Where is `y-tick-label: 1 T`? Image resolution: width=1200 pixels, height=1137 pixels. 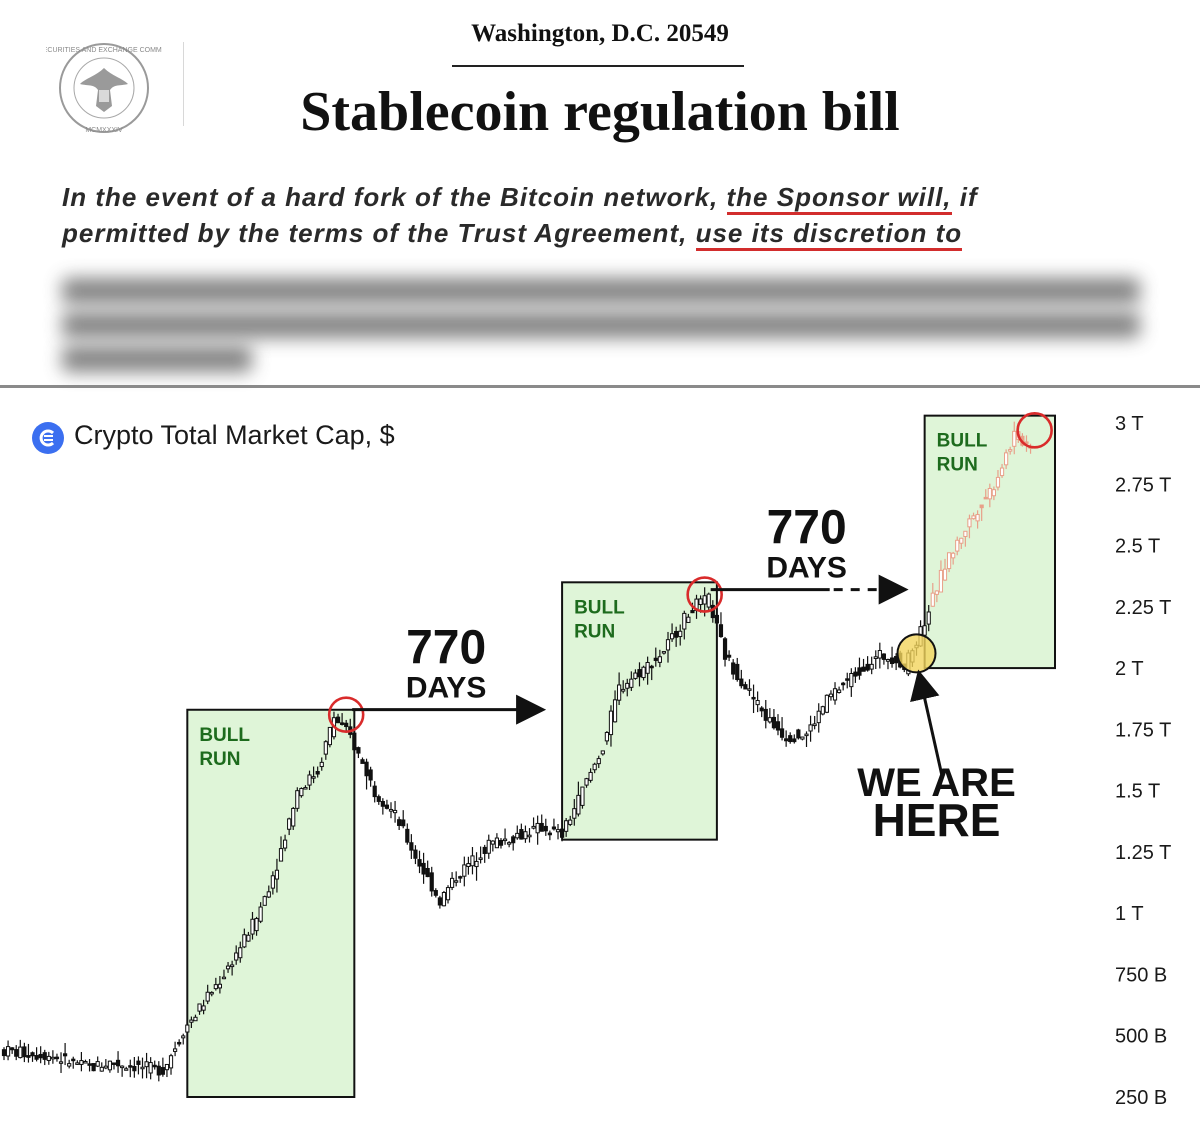 y-tick-label: 1 T is located at coordinates (1129, 914).